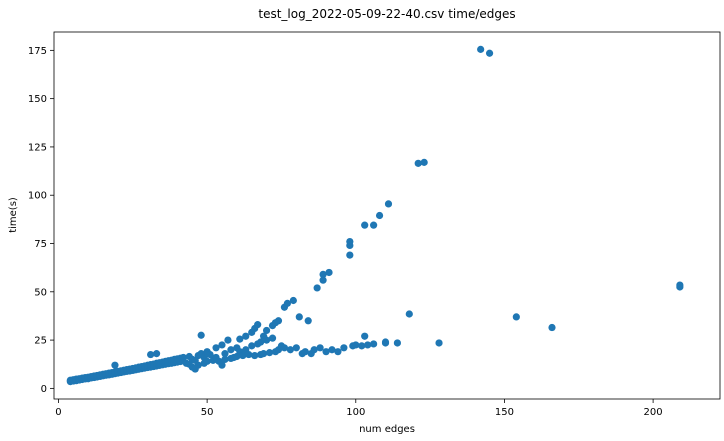 The height and width of the screenshot is (441, 724). Describe the element at coordinates (207, 412) in the screenshot. I see `x-tick-label: 50` at that location.